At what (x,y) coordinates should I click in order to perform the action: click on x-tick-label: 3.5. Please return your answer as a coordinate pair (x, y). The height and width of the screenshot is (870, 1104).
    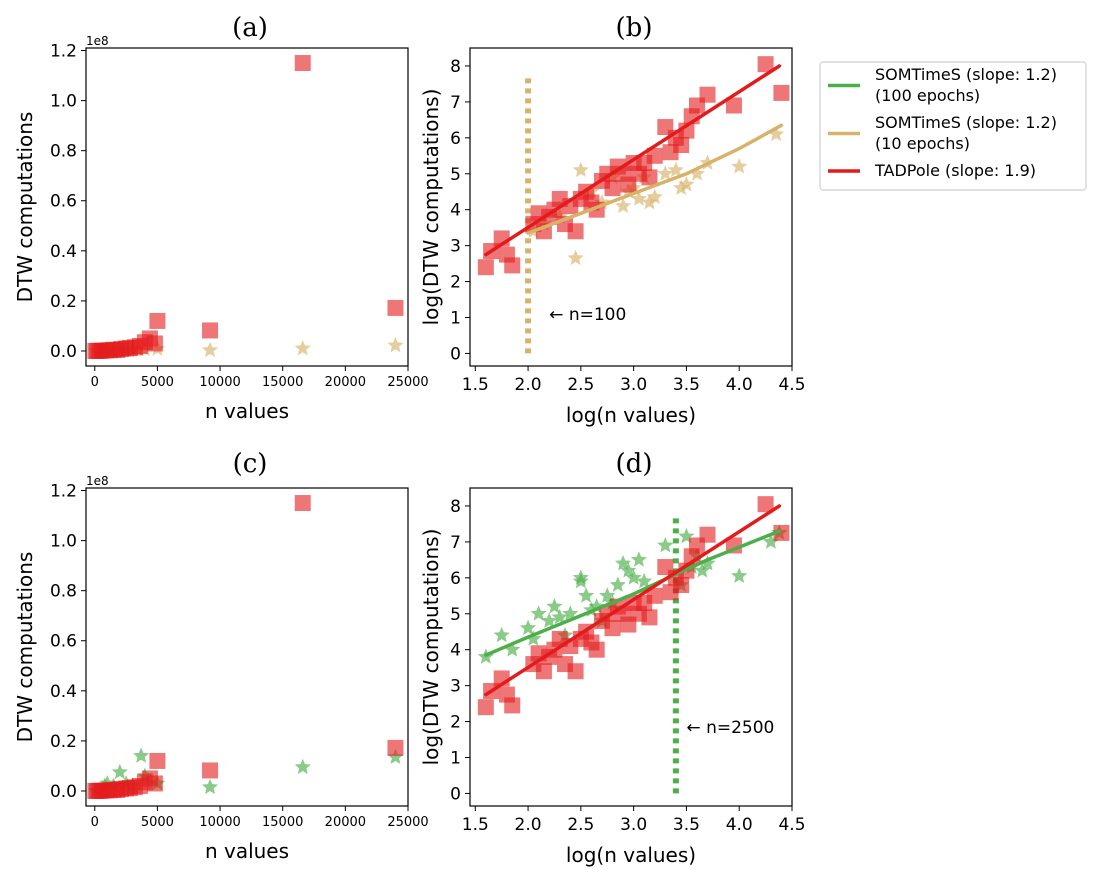
    Looking at the image, I should click on (686, 385).